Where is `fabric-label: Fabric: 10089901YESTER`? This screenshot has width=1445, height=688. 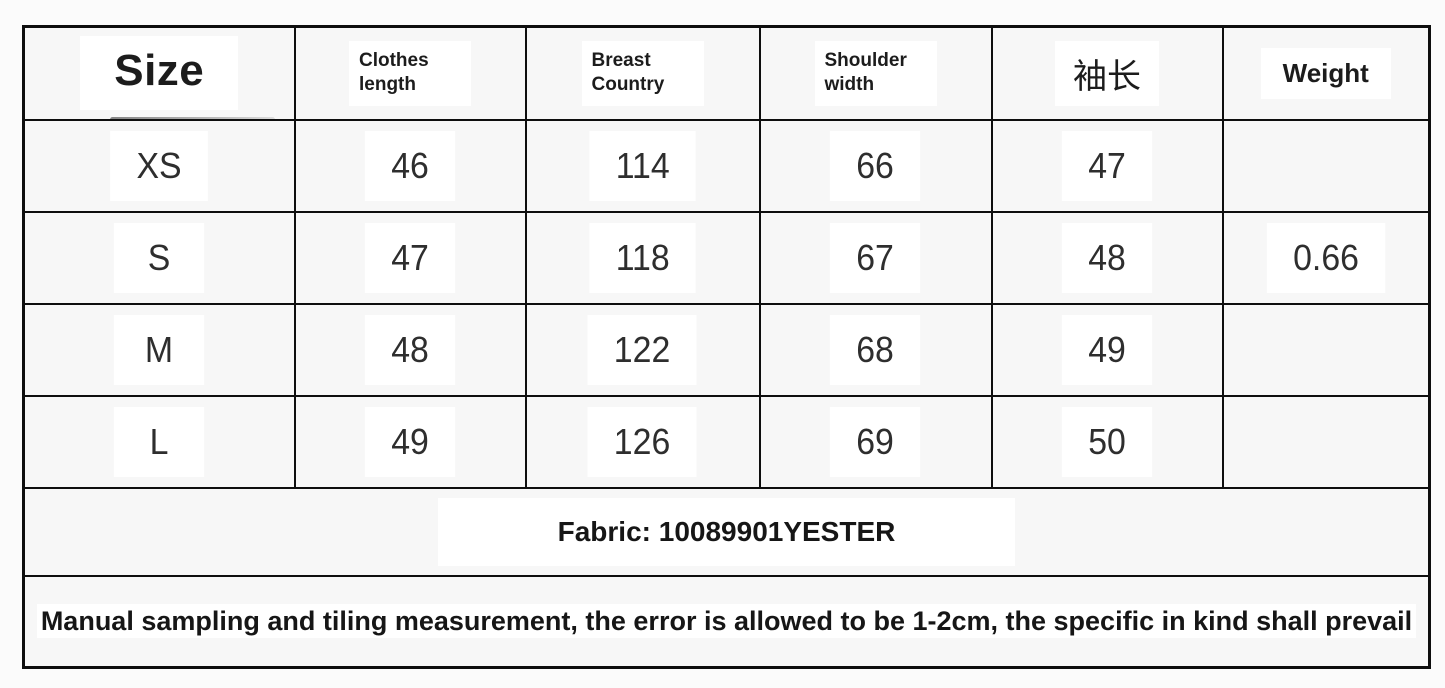
fabric-label: Fabric: 10089901YESTER is located at coordinates (726, 531).